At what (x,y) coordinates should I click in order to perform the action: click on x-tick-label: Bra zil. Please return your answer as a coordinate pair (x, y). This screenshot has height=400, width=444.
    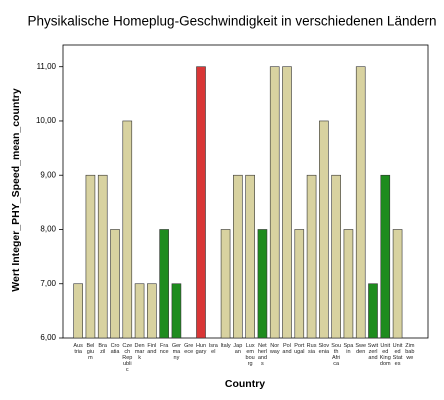
    Looking at the image, I should click on (102, 349).